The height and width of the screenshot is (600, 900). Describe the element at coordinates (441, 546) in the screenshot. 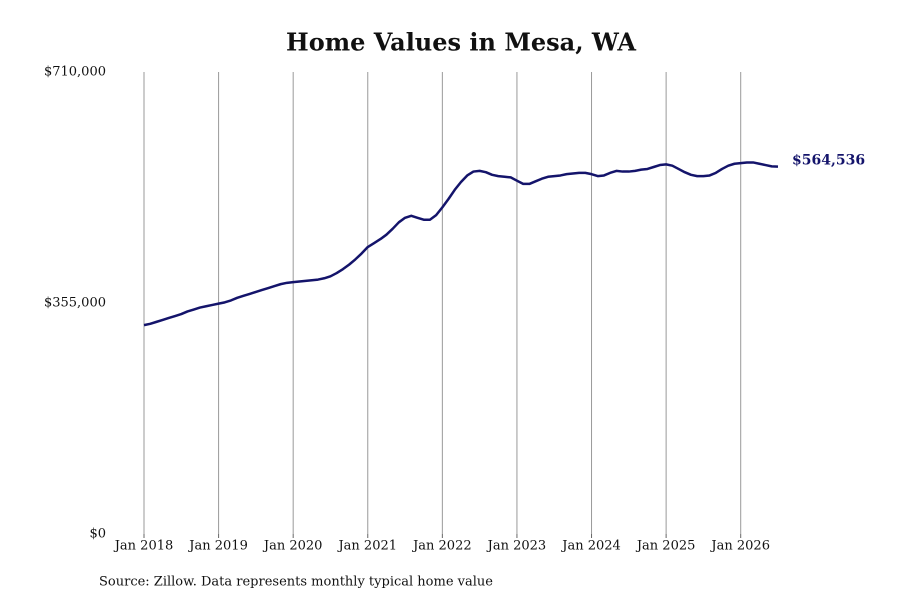

I see `x-tick-label: Jan 2022` at that location.